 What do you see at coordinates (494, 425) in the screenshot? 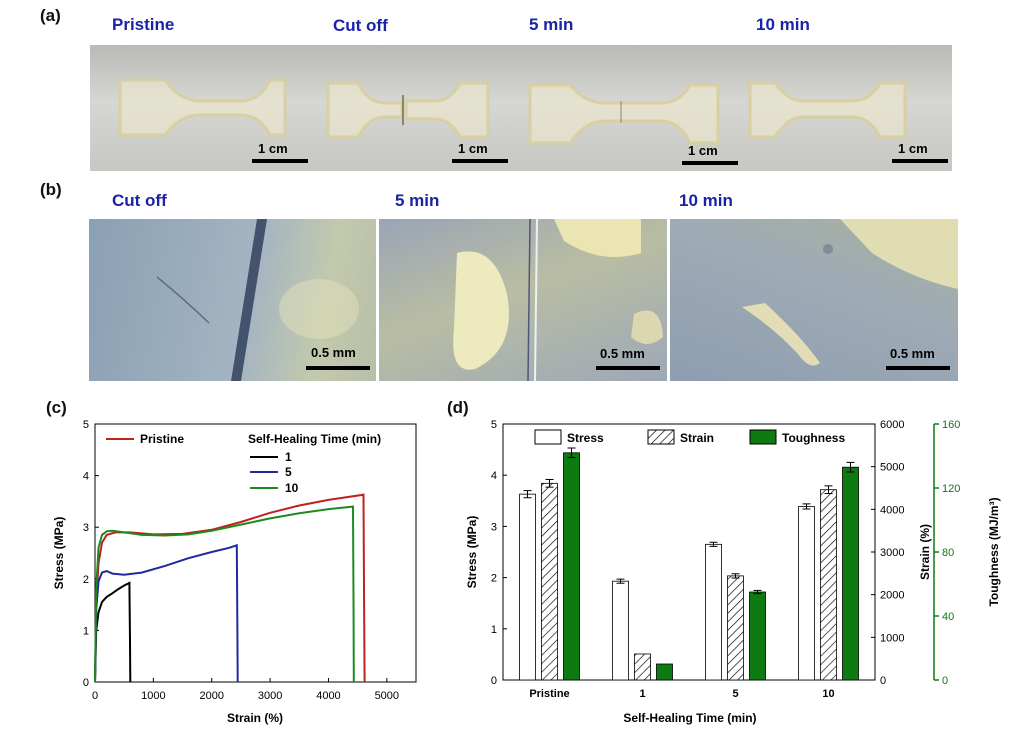
I see `chart-d-ytick-label-stress: 5` at bounding box center [494, 425].